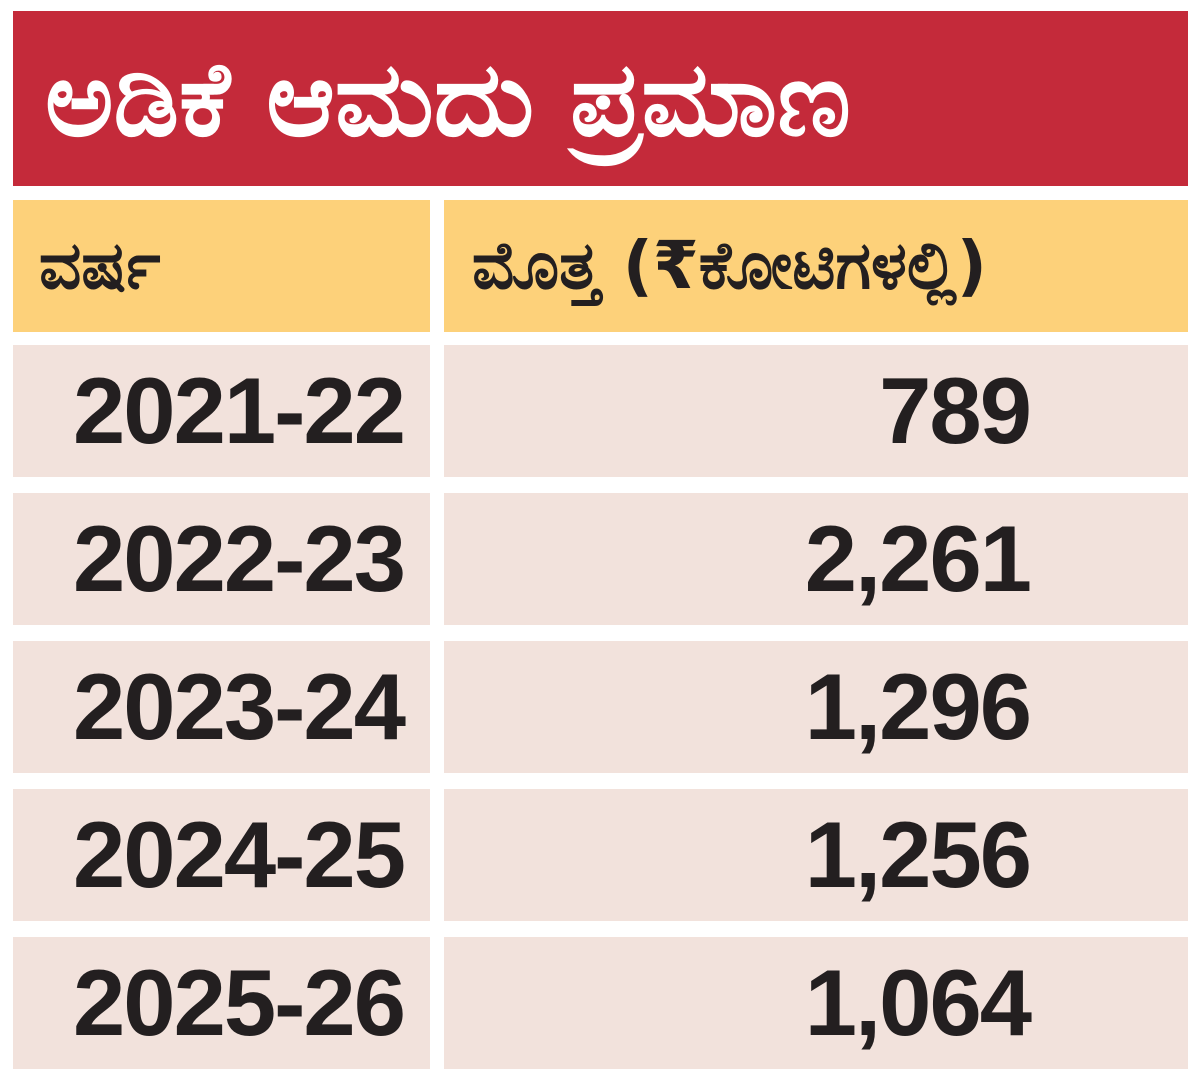  I want to click on column-header-year-label: ವರ್ಷ, so click(100, 265).